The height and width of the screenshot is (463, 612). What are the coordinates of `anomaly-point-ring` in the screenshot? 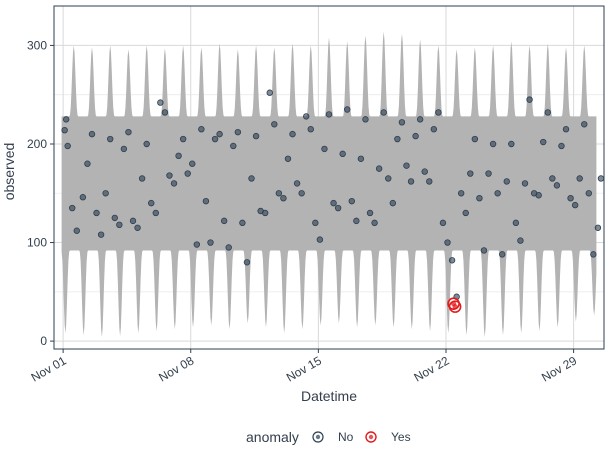 It's located at (455, 306).